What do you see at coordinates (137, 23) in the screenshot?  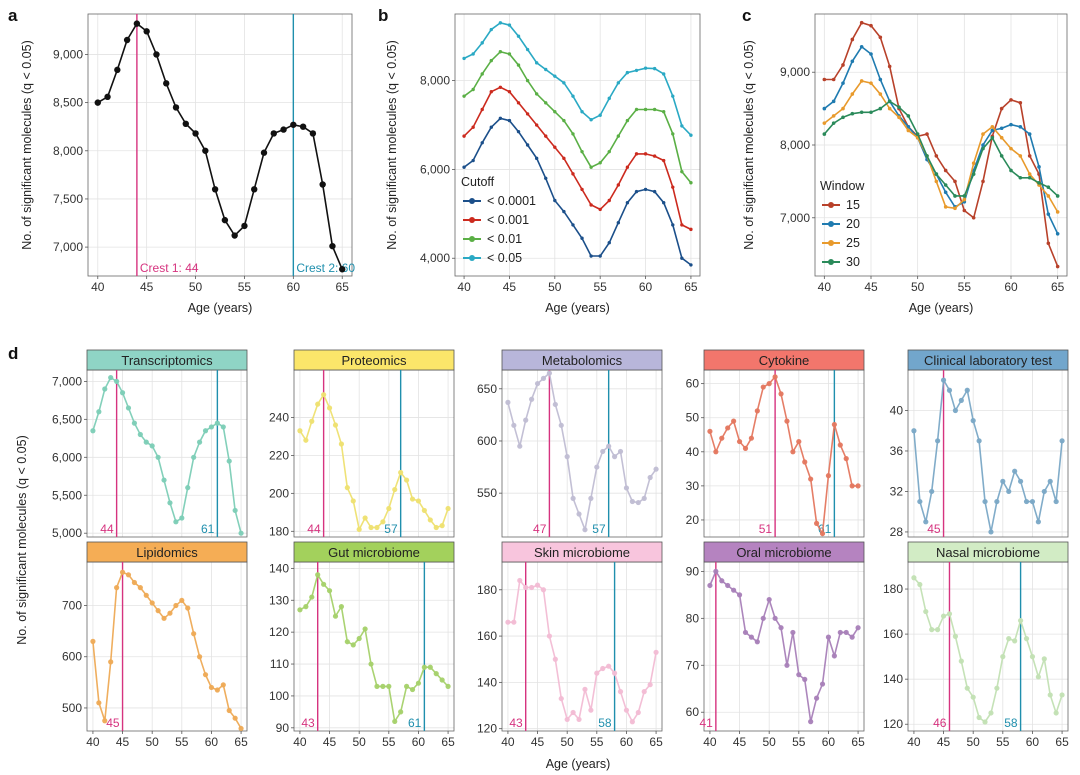 I see `a-series-point` at bounding box center [137, 23].